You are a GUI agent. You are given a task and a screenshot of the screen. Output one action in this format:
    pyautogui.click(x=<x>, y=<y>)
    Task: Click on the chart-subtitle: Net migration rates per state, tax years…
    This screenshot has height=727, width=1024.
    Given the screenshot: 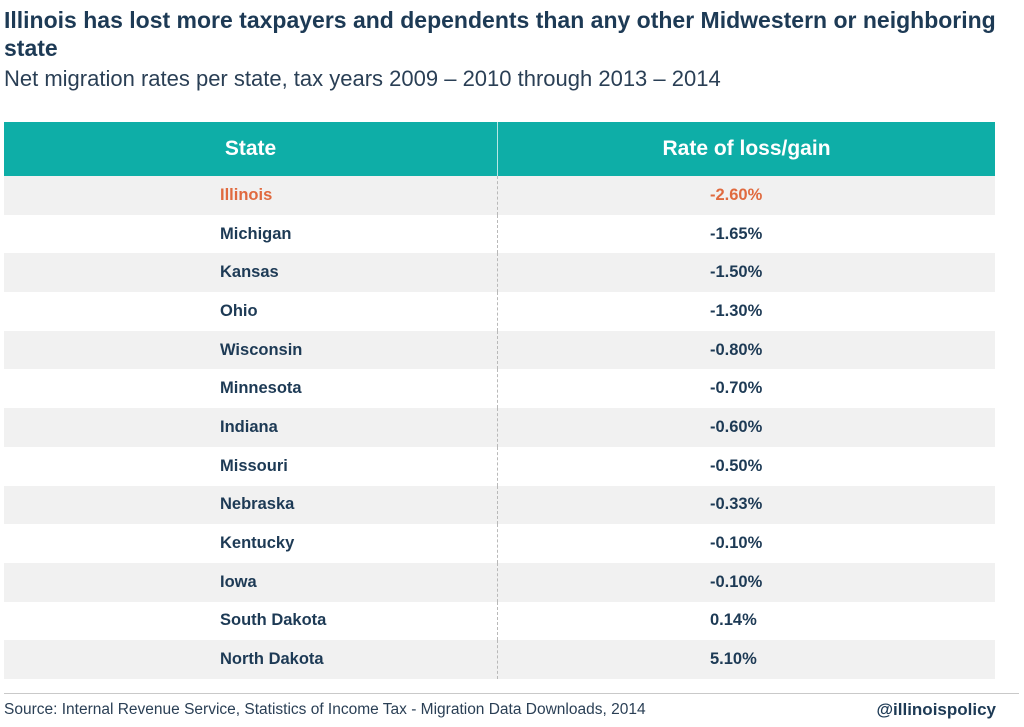 What is the action you would take?
    pyautogui.click(x=362, y=78)
    